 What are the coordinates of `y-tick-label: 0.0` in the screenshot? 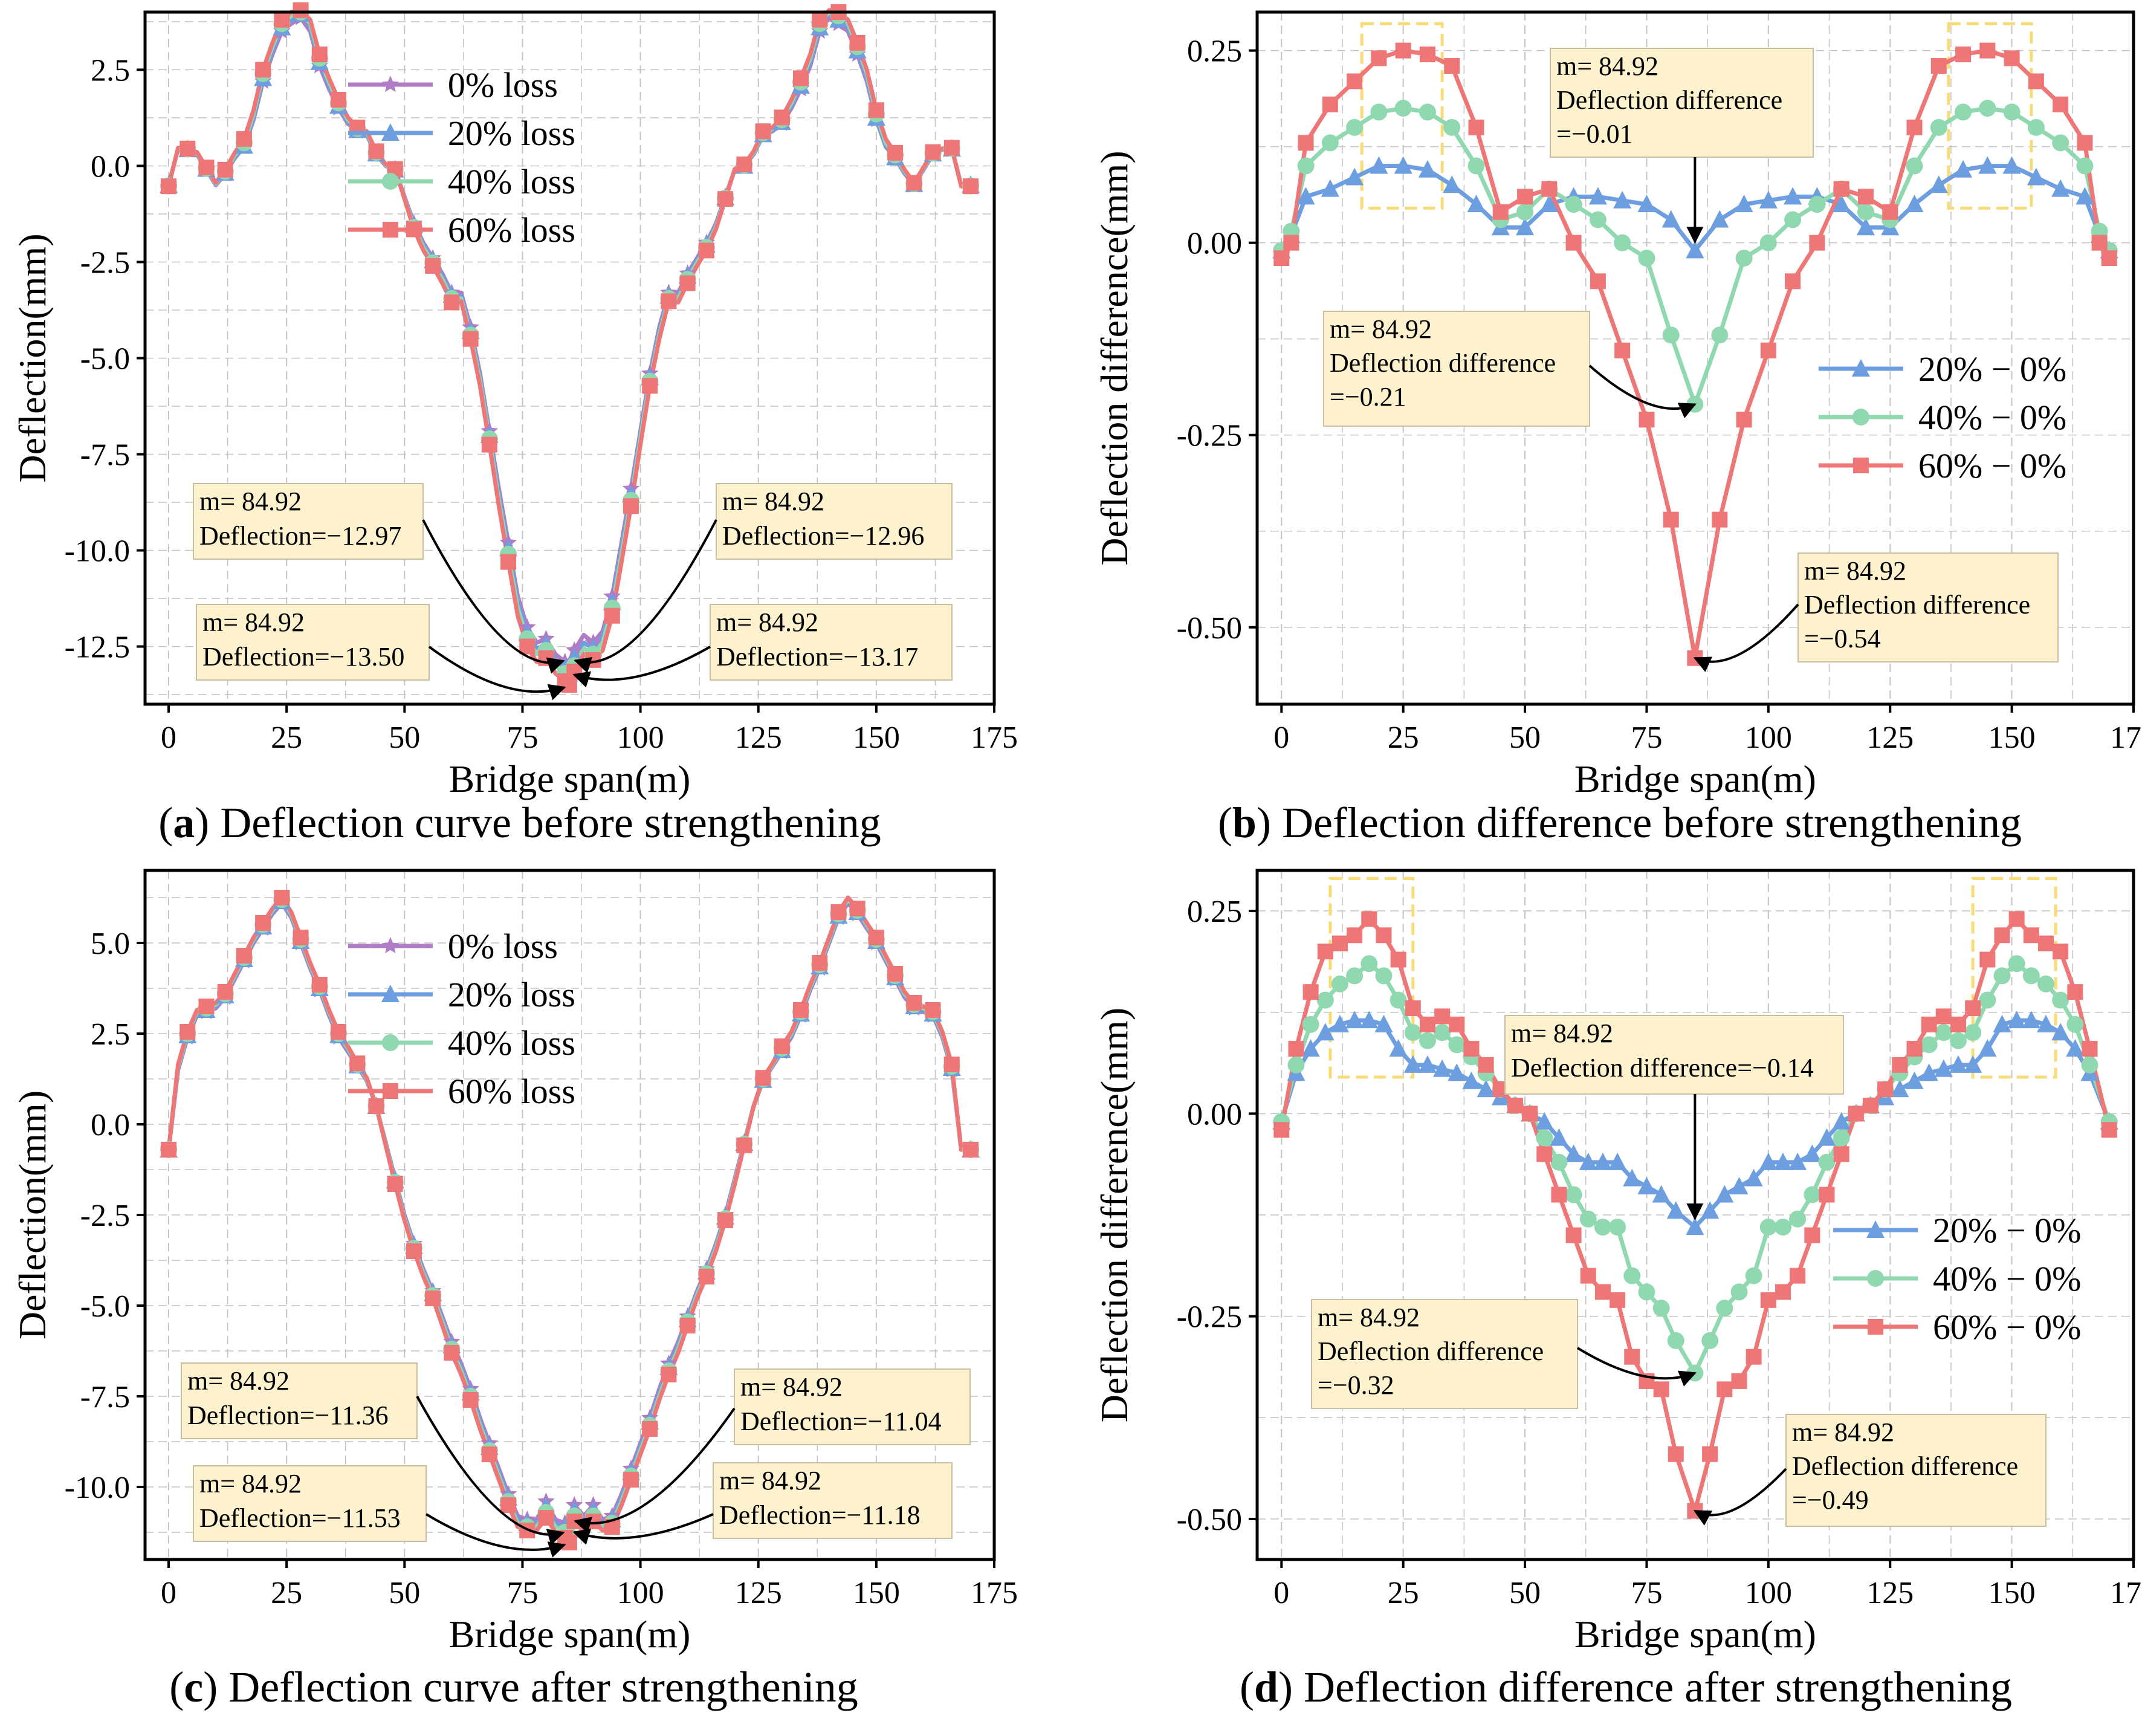 It's located at (110, 166).